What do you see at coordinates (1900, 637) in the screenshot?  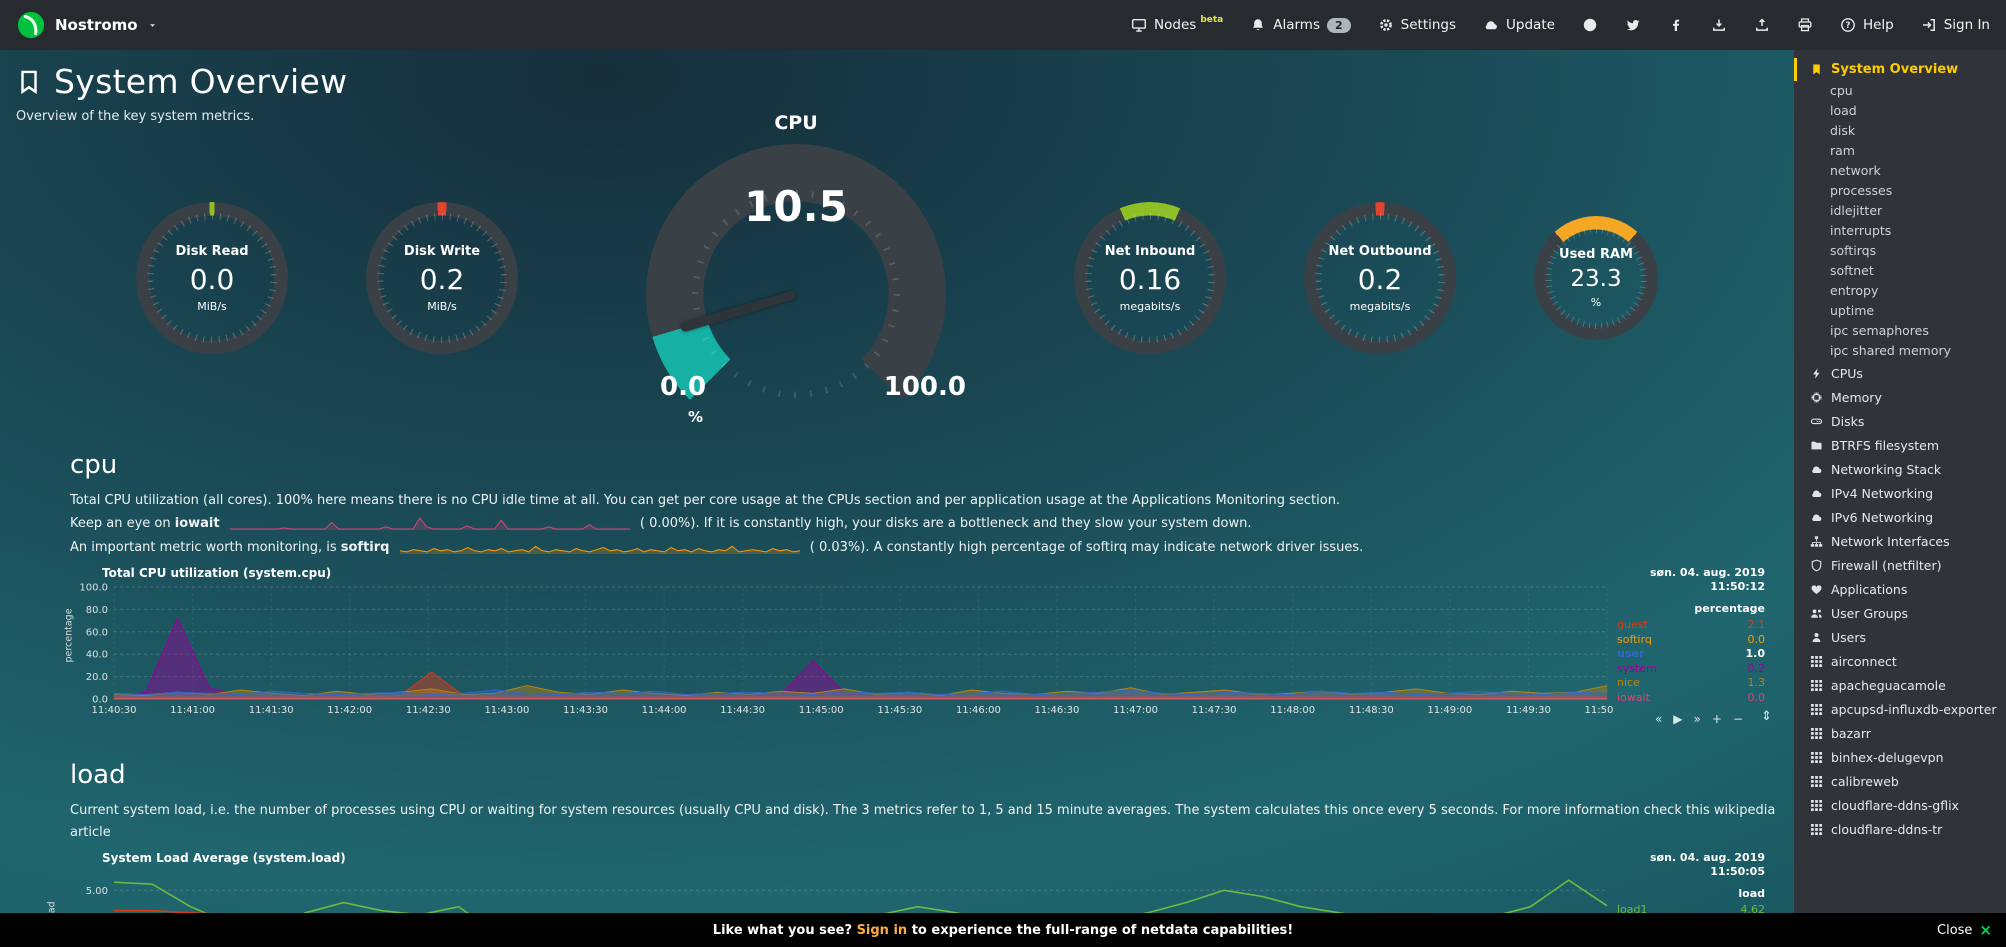 I see `sidebar-item-users: Users` at bounding box center [1900, 637].